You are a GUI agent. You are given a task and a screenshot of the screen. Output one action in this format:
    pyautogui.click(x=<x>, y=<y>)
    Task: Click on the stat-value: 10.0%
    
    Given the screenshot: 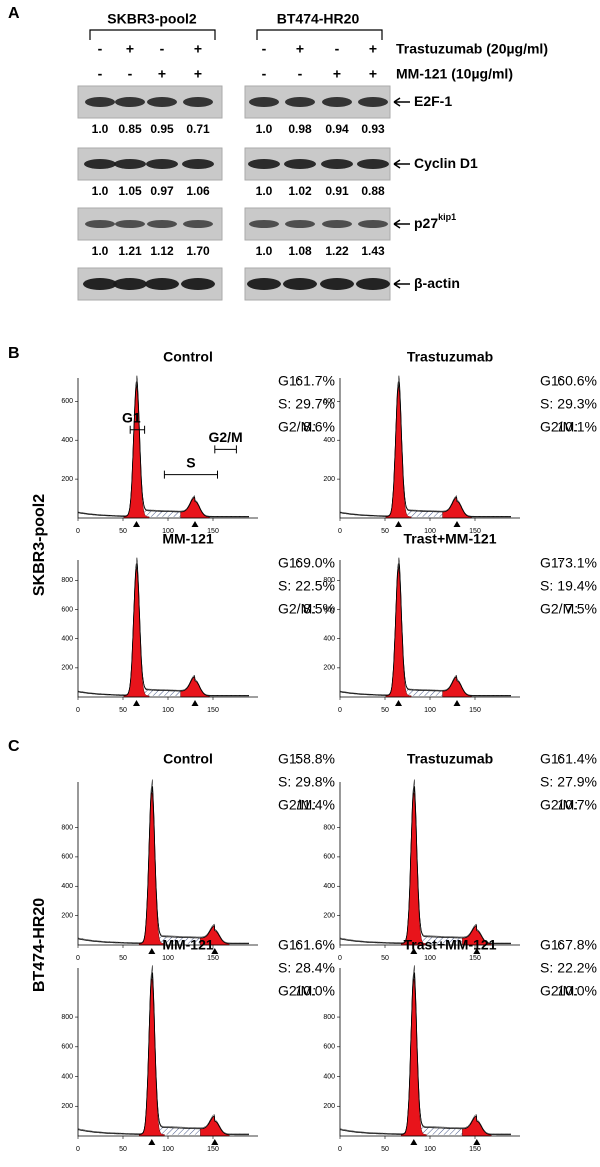 What is the action you would take?
    pyautogui.click(x=315, y=991)
    